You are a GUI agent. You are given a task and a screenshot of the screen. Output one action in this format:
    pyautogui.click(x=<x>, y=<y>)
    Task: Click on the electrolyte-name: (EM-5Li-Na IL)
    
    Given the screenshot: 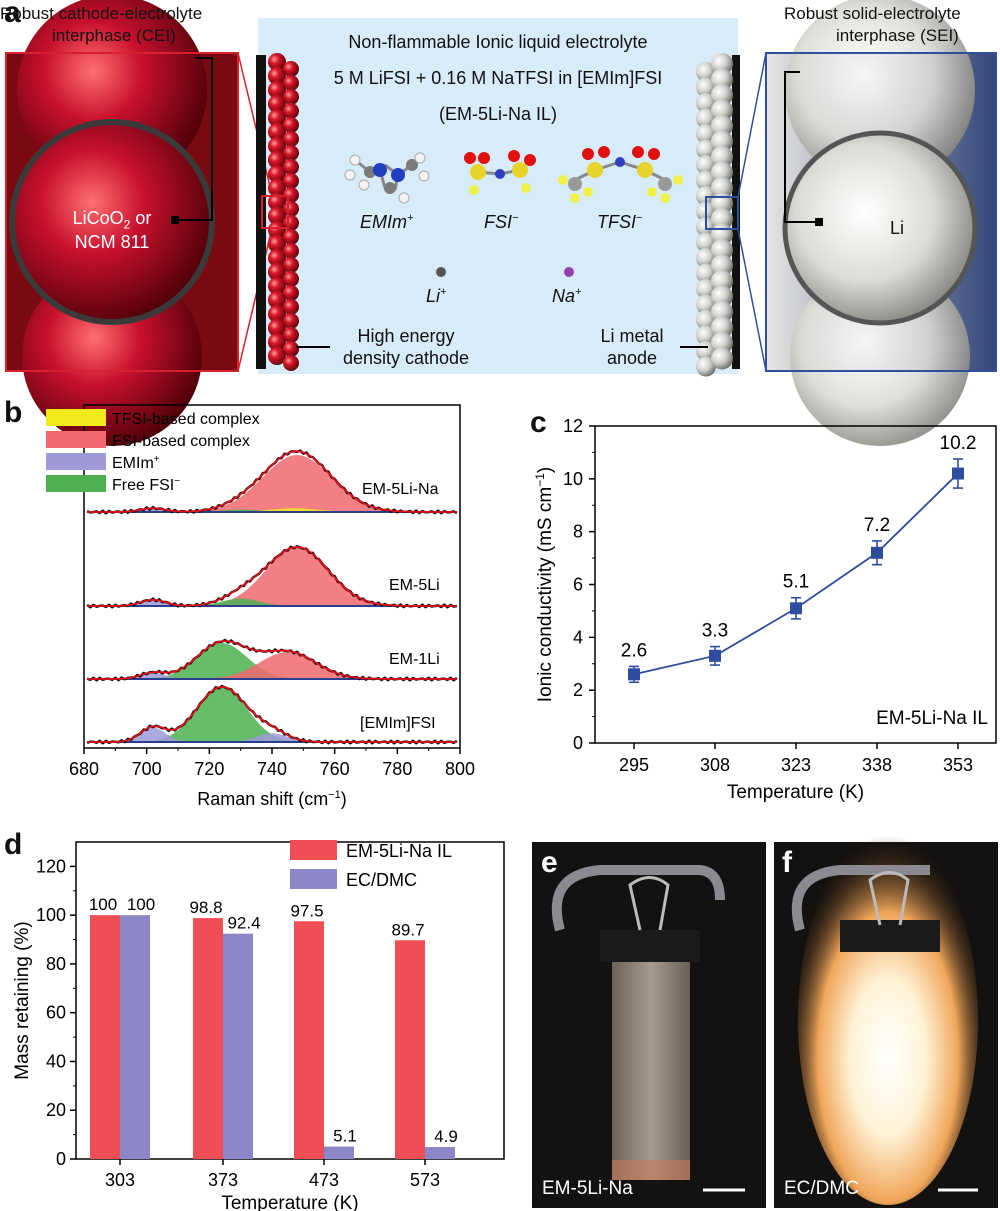 What is the action you would take?
    pyautogui.click(x=498, y=114)
    